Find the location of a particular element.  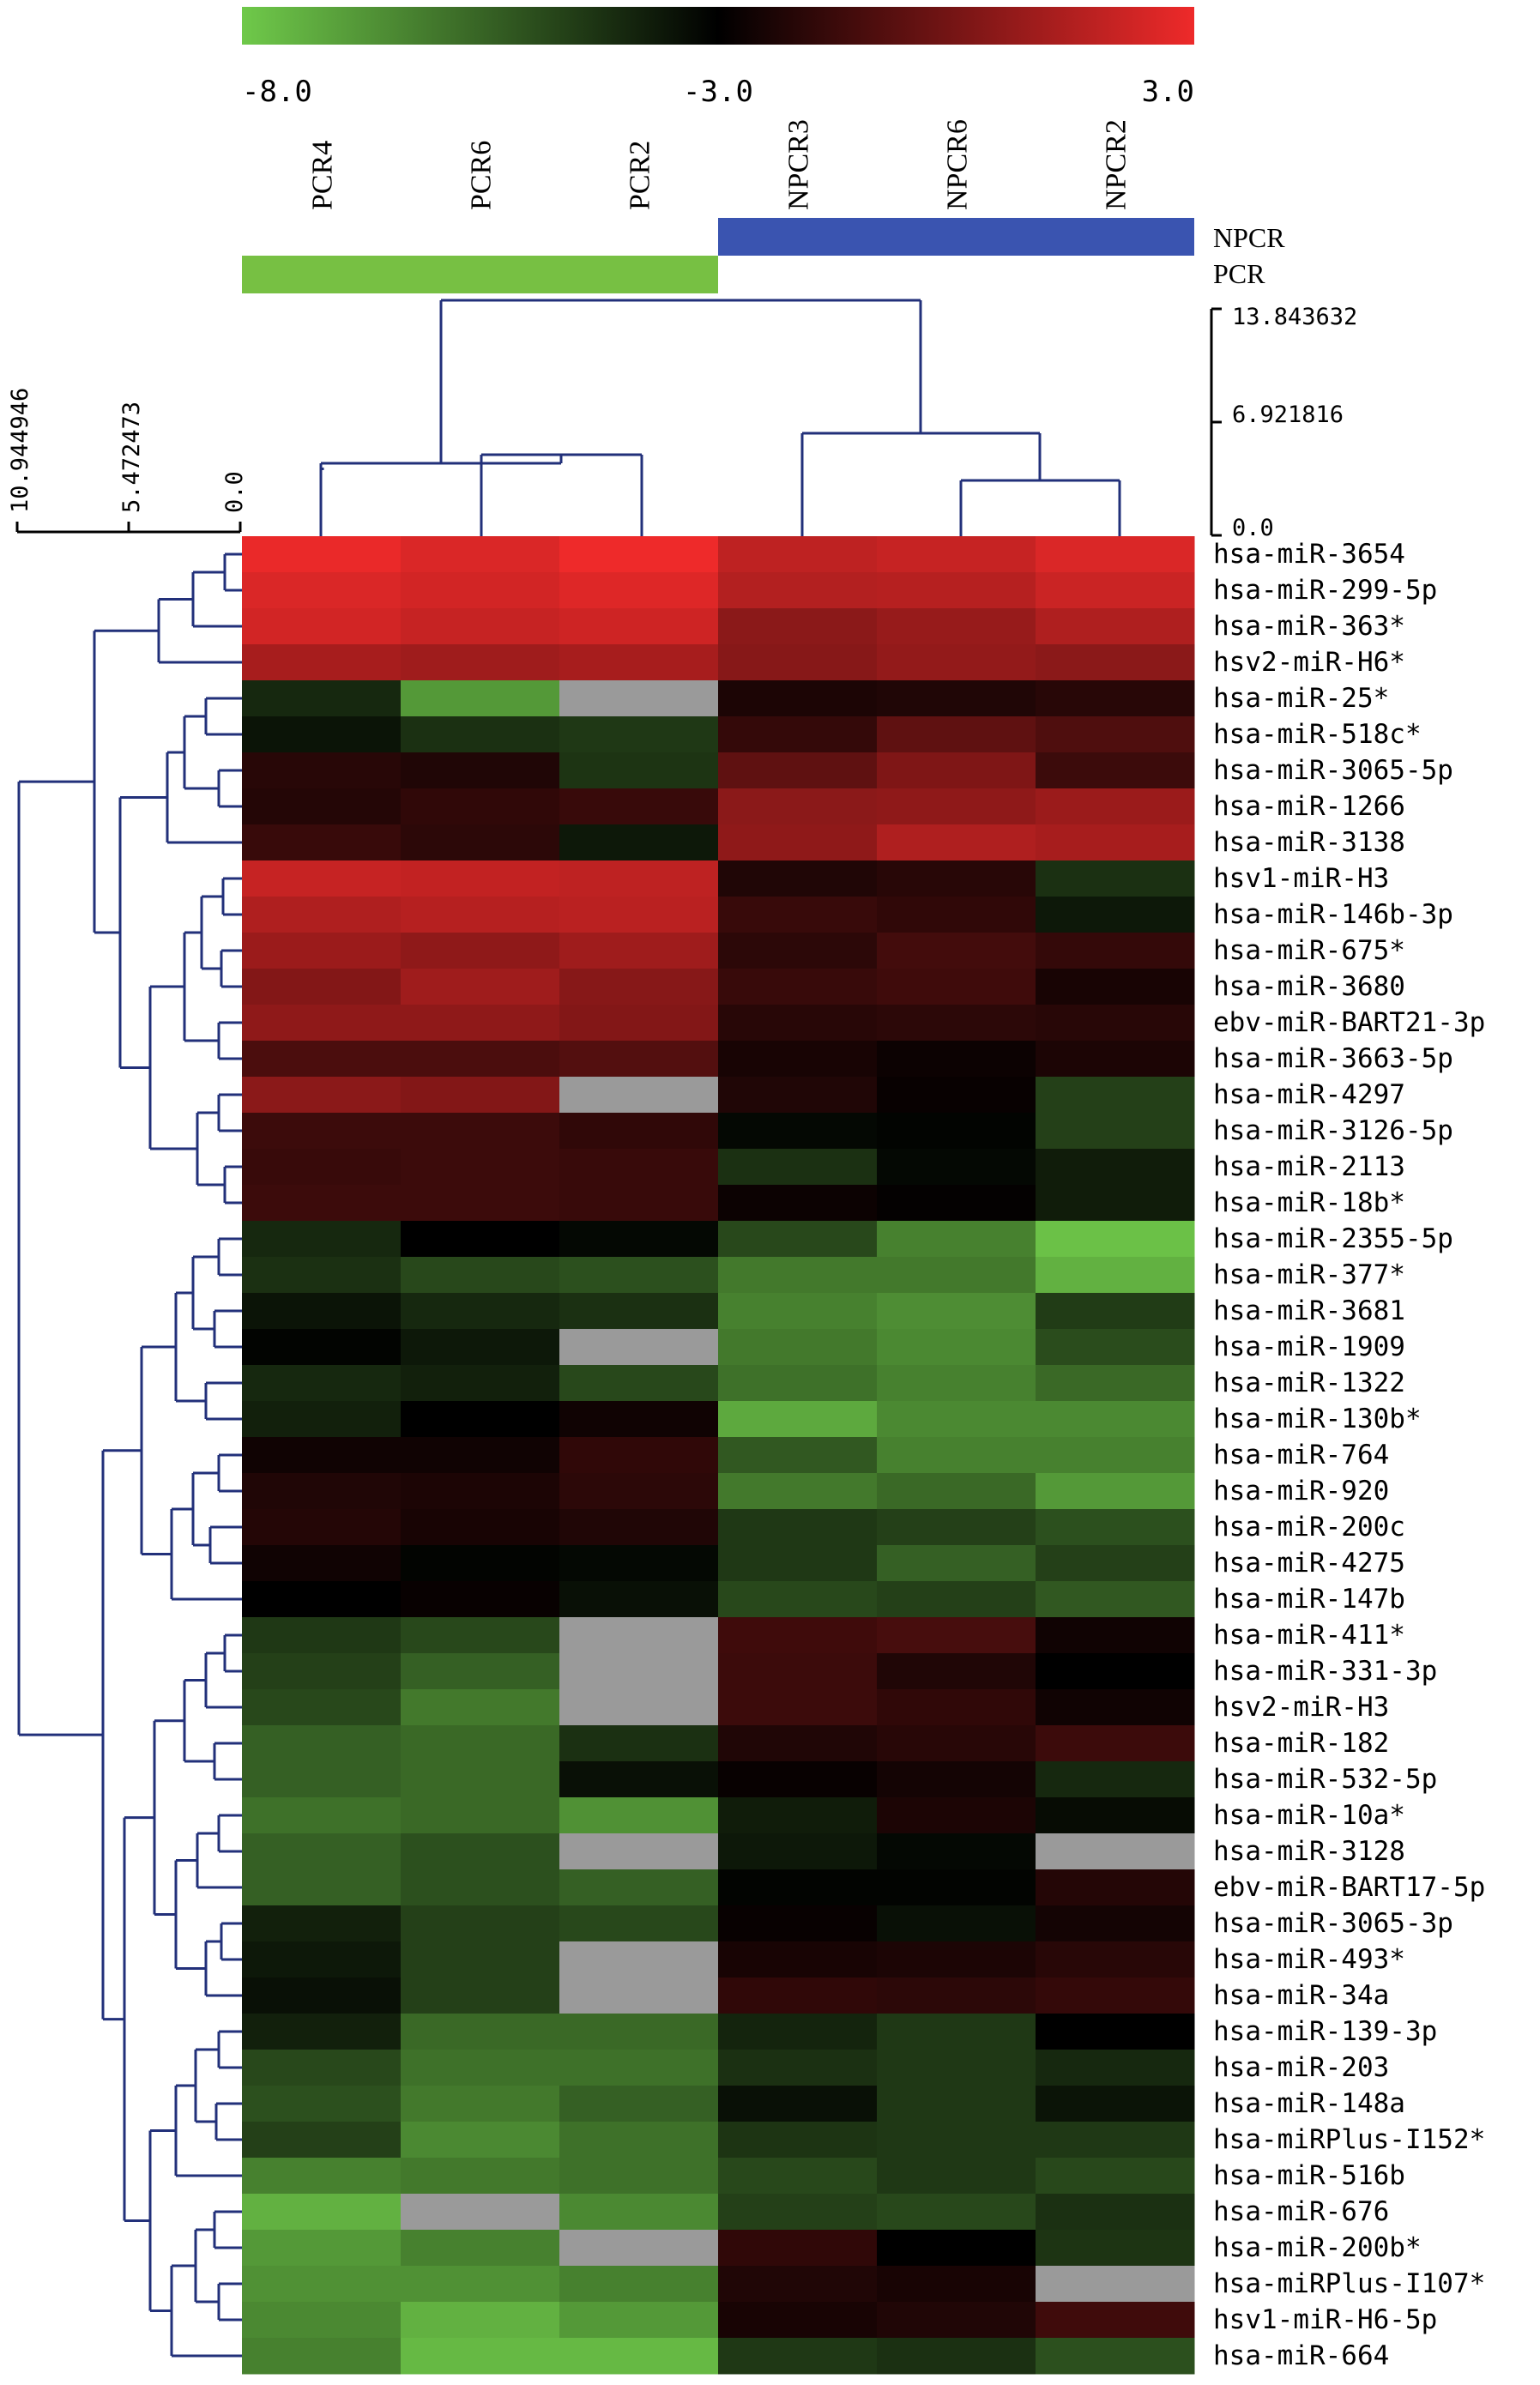

col-scale-tick-bottom: 0.0 is located at coordinates (1253, 528).